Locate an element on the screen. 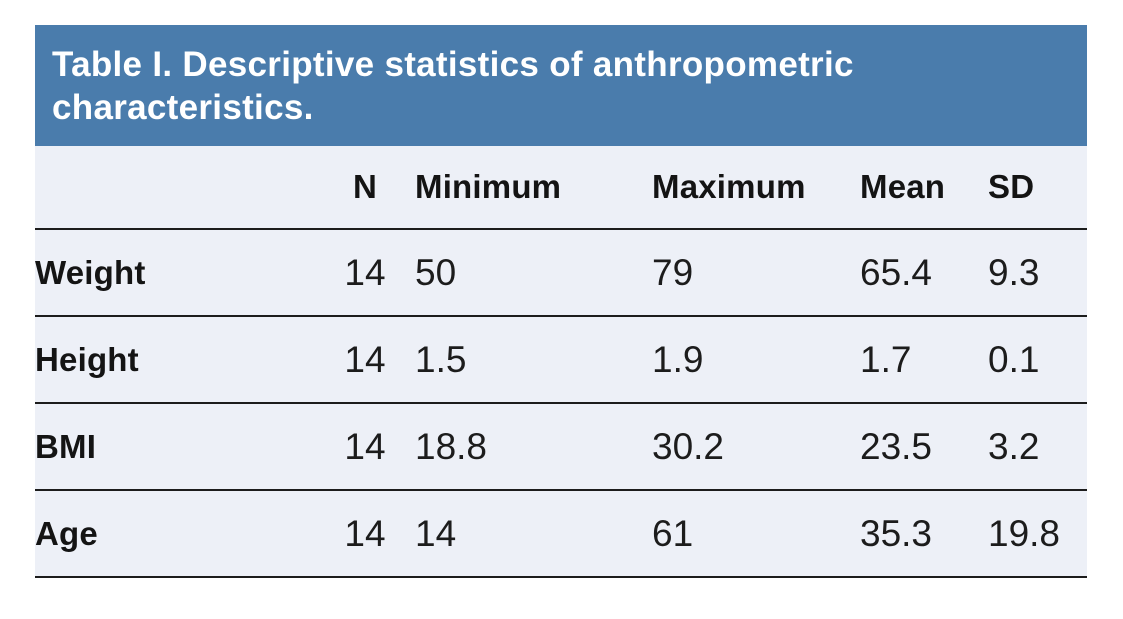 The height and width of the screenshot is (619, 1123). row-label: Age is located at coordinates (175, 534).